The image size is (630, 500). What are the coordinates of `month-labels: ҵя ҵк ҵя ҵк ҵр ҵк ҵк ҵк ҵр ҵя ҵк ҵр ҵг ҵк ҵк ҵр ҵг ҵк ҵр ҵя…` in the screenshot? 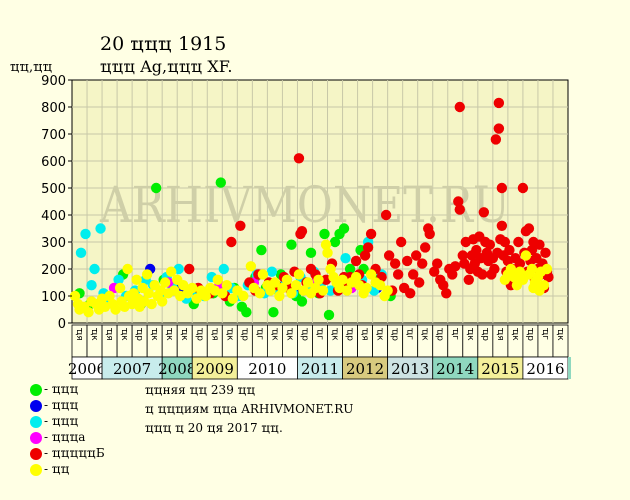 It's located at (320, 341).